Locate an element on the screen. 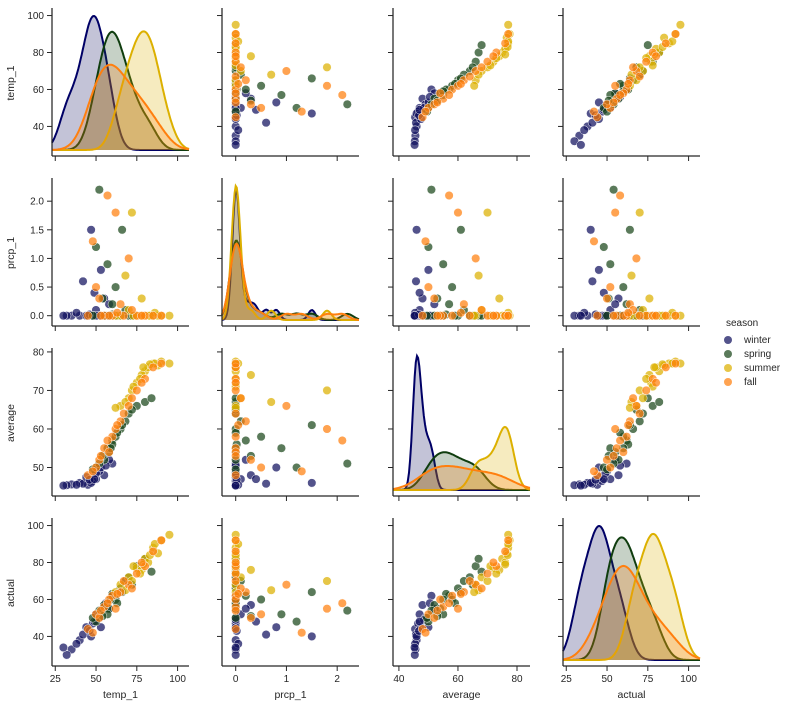  x-tick-label: 50 is located at coordinates (96, 679).